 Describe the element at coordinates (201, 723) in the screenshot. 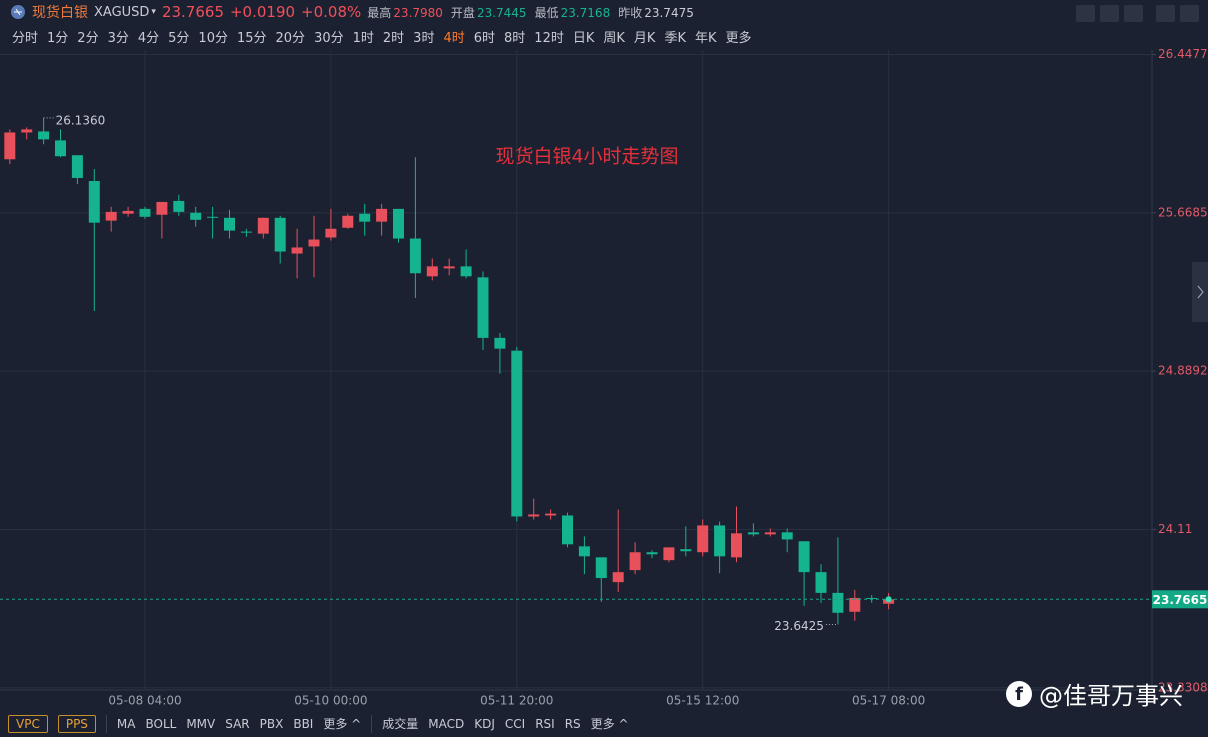

I see `indicator: MMV` at that location.